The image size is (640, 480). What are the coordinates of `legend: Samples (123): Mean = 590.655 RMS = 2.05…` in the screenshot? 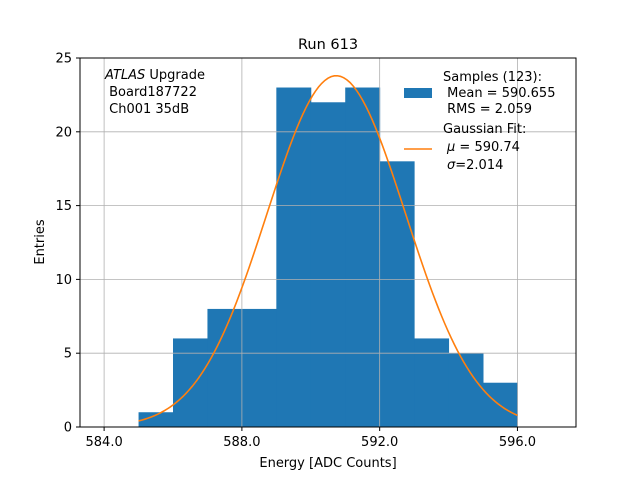 It's located at (479, 121).